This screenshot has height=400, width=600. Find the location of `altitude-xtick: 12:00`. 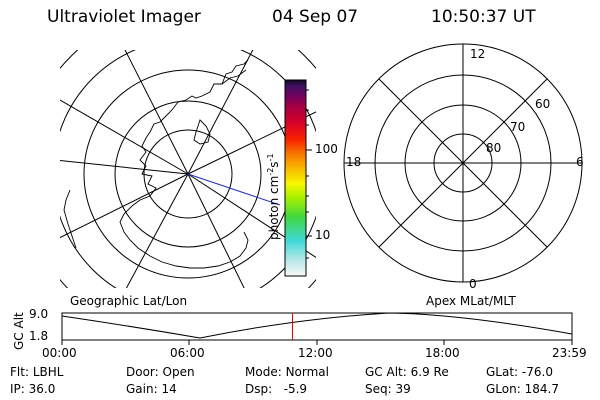

altitude-xtick: 12:00 is located at coordinates (315, 353).